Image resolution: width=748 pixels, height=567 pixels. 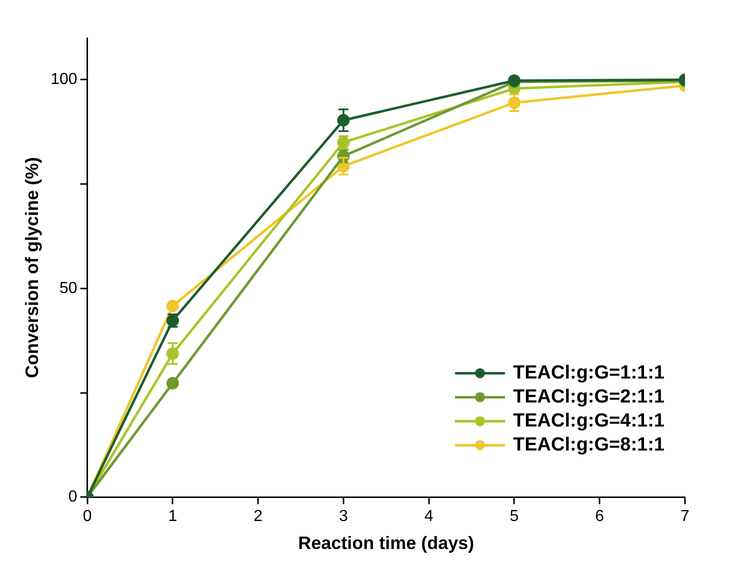 I want to click on x-axis-title: Reaction time (days), so click(x=386, y=543).